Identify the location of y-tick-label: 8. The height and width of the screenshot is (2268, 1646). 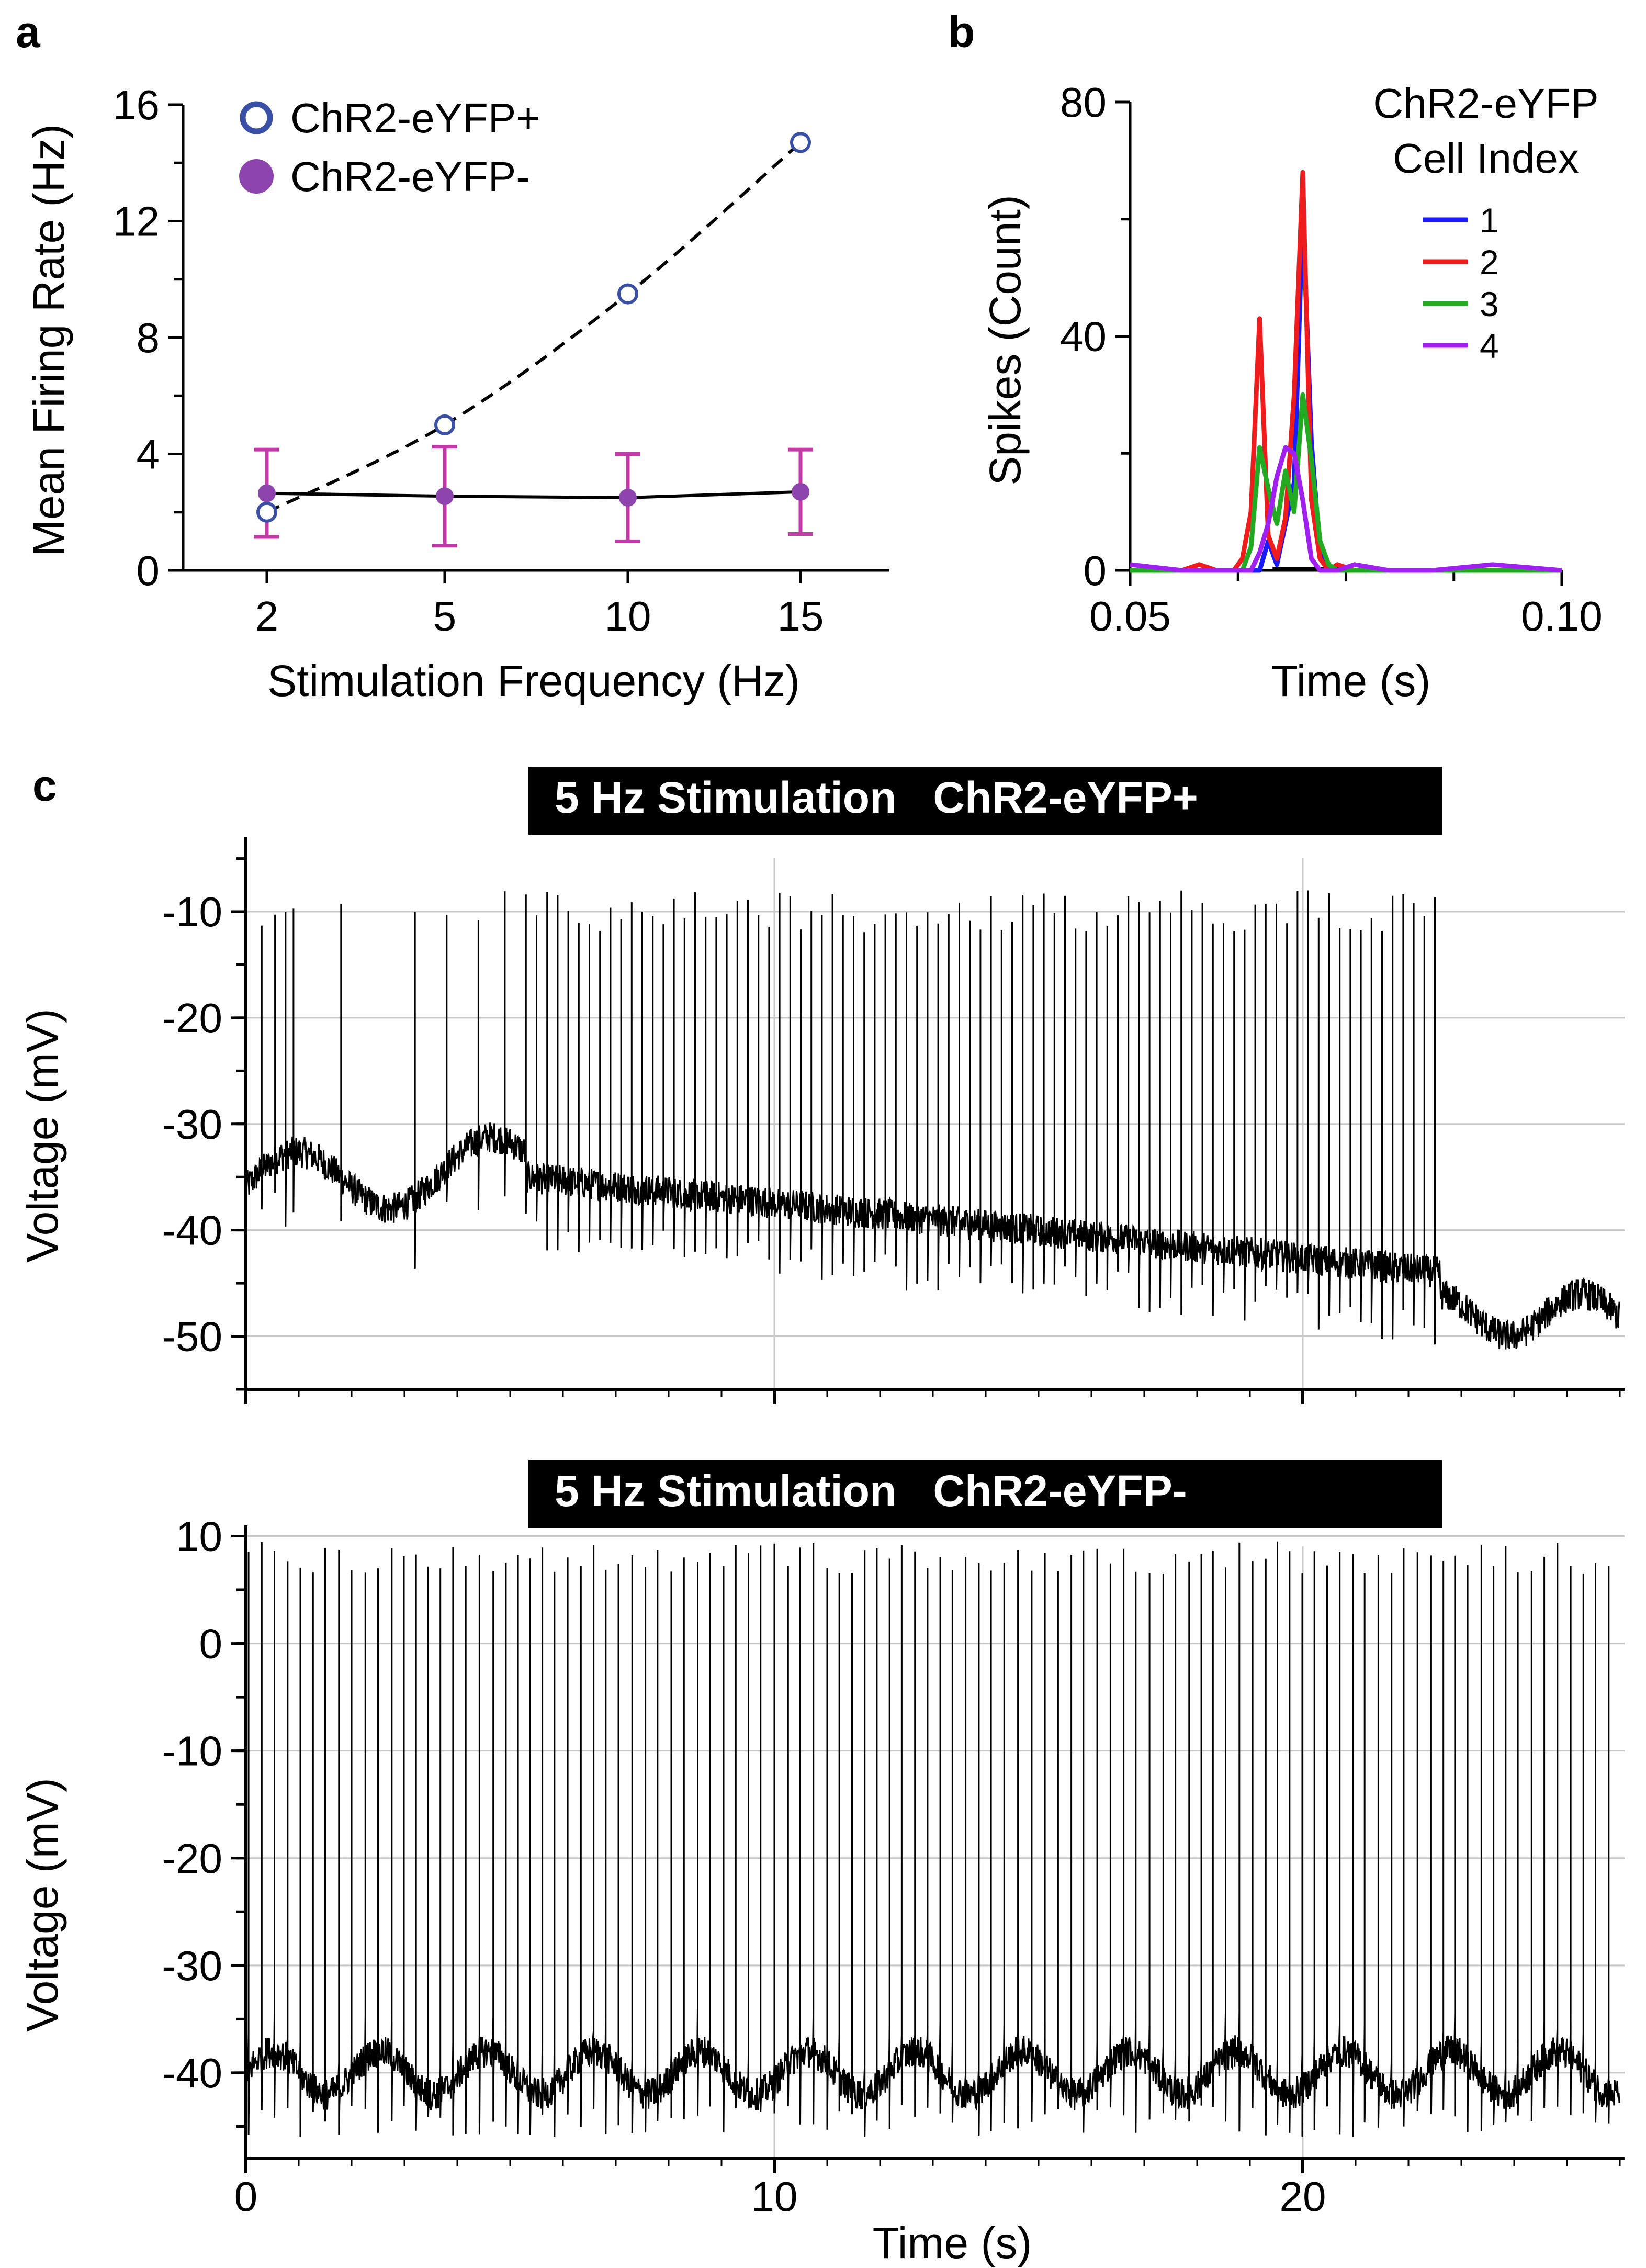
(148, 338).